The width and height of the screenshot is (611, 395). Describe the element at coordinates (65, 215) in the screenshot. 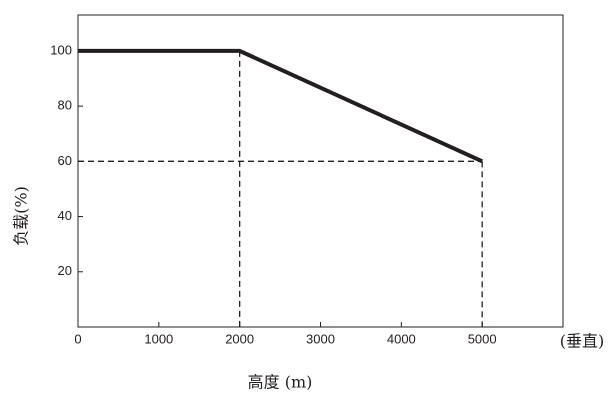

I see `y-tick-label: 40` at that location.